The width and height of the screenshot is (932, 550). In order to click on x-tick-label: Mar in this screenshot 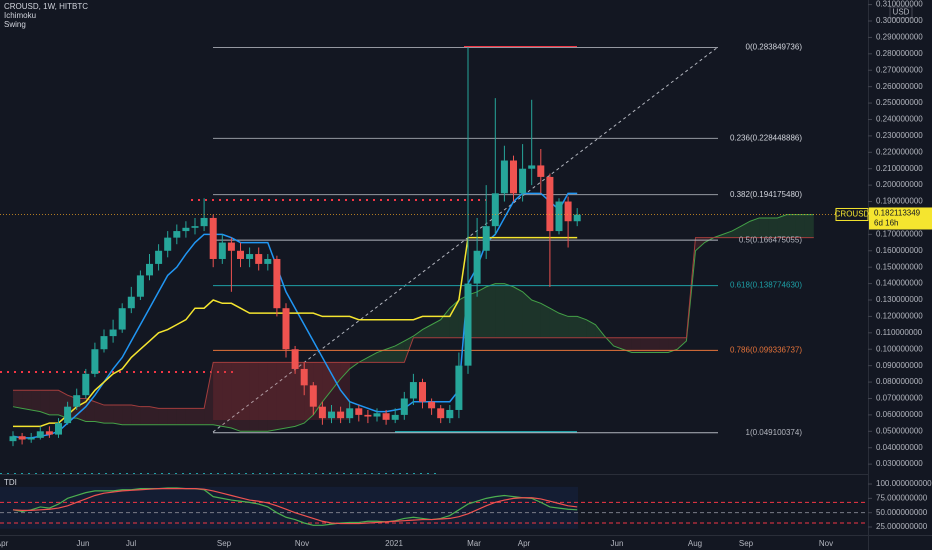, I will do `click(474, 543)`.